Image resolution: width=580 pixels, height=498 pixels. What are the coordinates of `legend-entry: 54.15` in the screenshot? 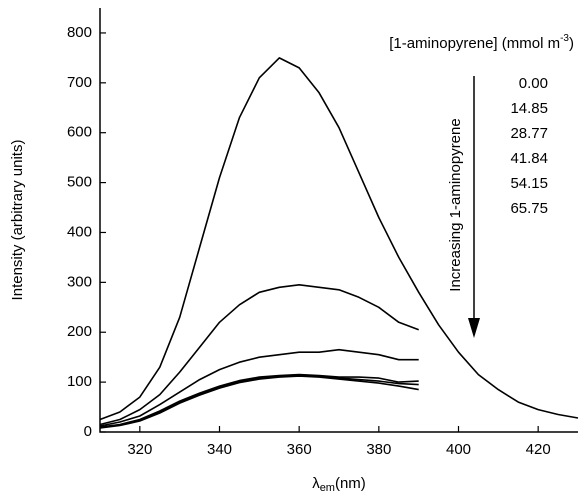 It's located at (529, 183).